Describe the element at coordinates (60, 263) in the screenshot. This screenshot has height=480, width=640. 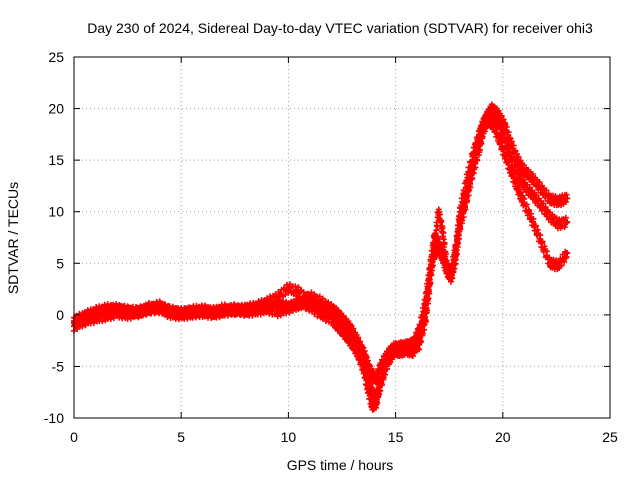
I see `y-tick-label: 5` at that location.